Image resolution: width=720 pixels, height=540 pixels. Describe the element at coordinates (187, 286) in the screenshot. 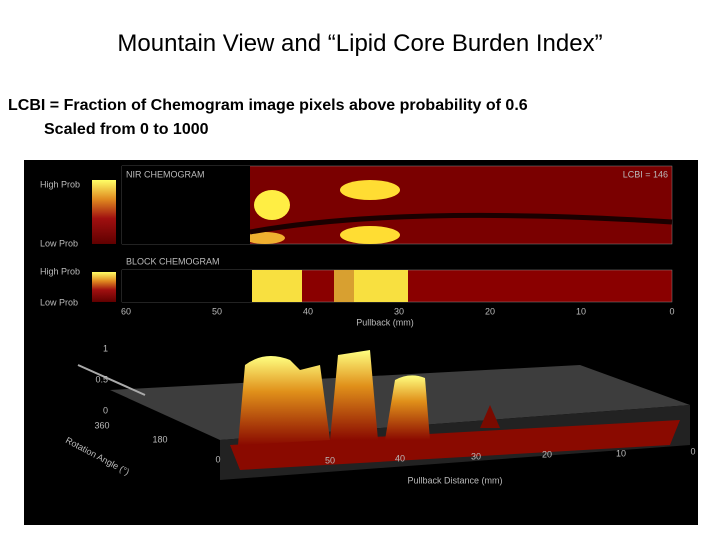

I see `block-blank` at that location.